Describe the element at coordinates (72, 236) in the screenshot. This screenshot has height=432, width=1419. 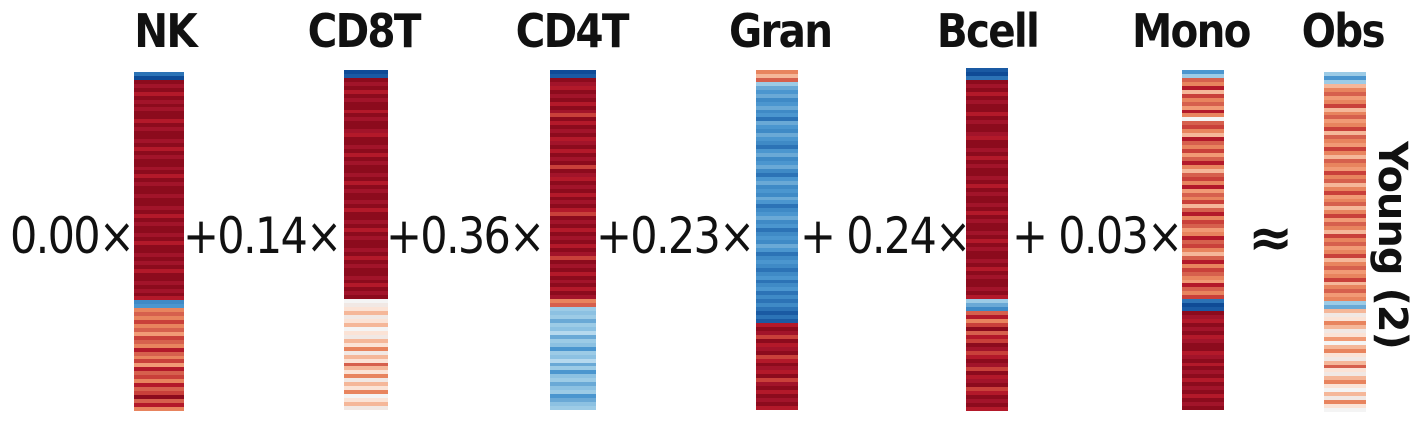
I see `coefficient-nk: 0.00×` at that location.